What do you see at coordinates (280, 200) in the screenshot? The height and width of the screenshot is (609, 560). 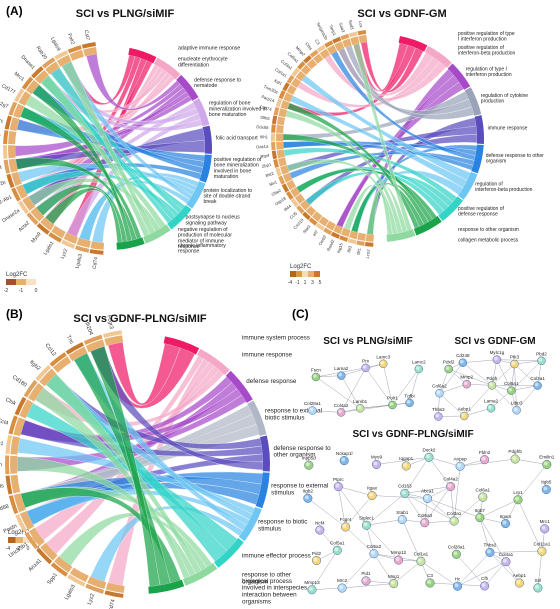 I see `gene-label: Usp18` at bounding box center [280, 200].